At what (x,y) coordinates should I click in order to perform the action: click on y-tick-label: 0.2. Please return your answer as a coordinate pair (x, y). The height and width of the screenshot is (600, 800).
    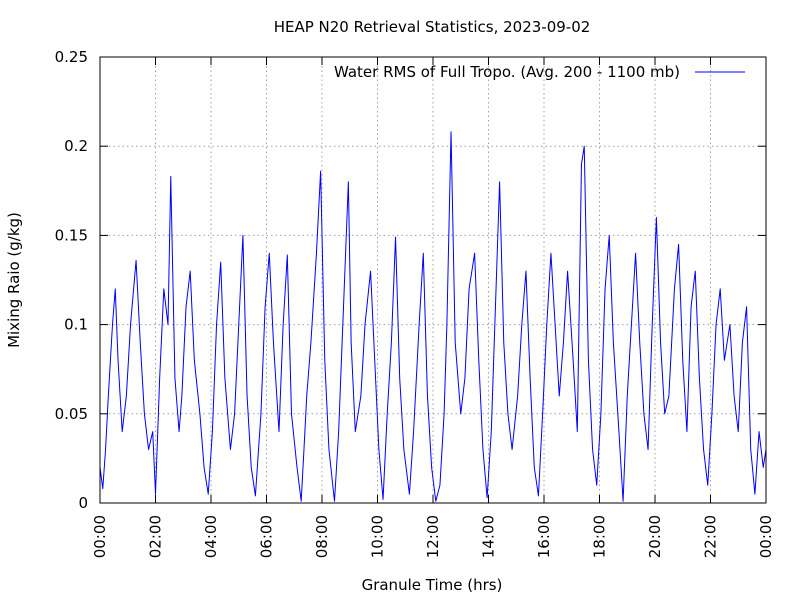
    Looking at the image, I should click on (76, 146).